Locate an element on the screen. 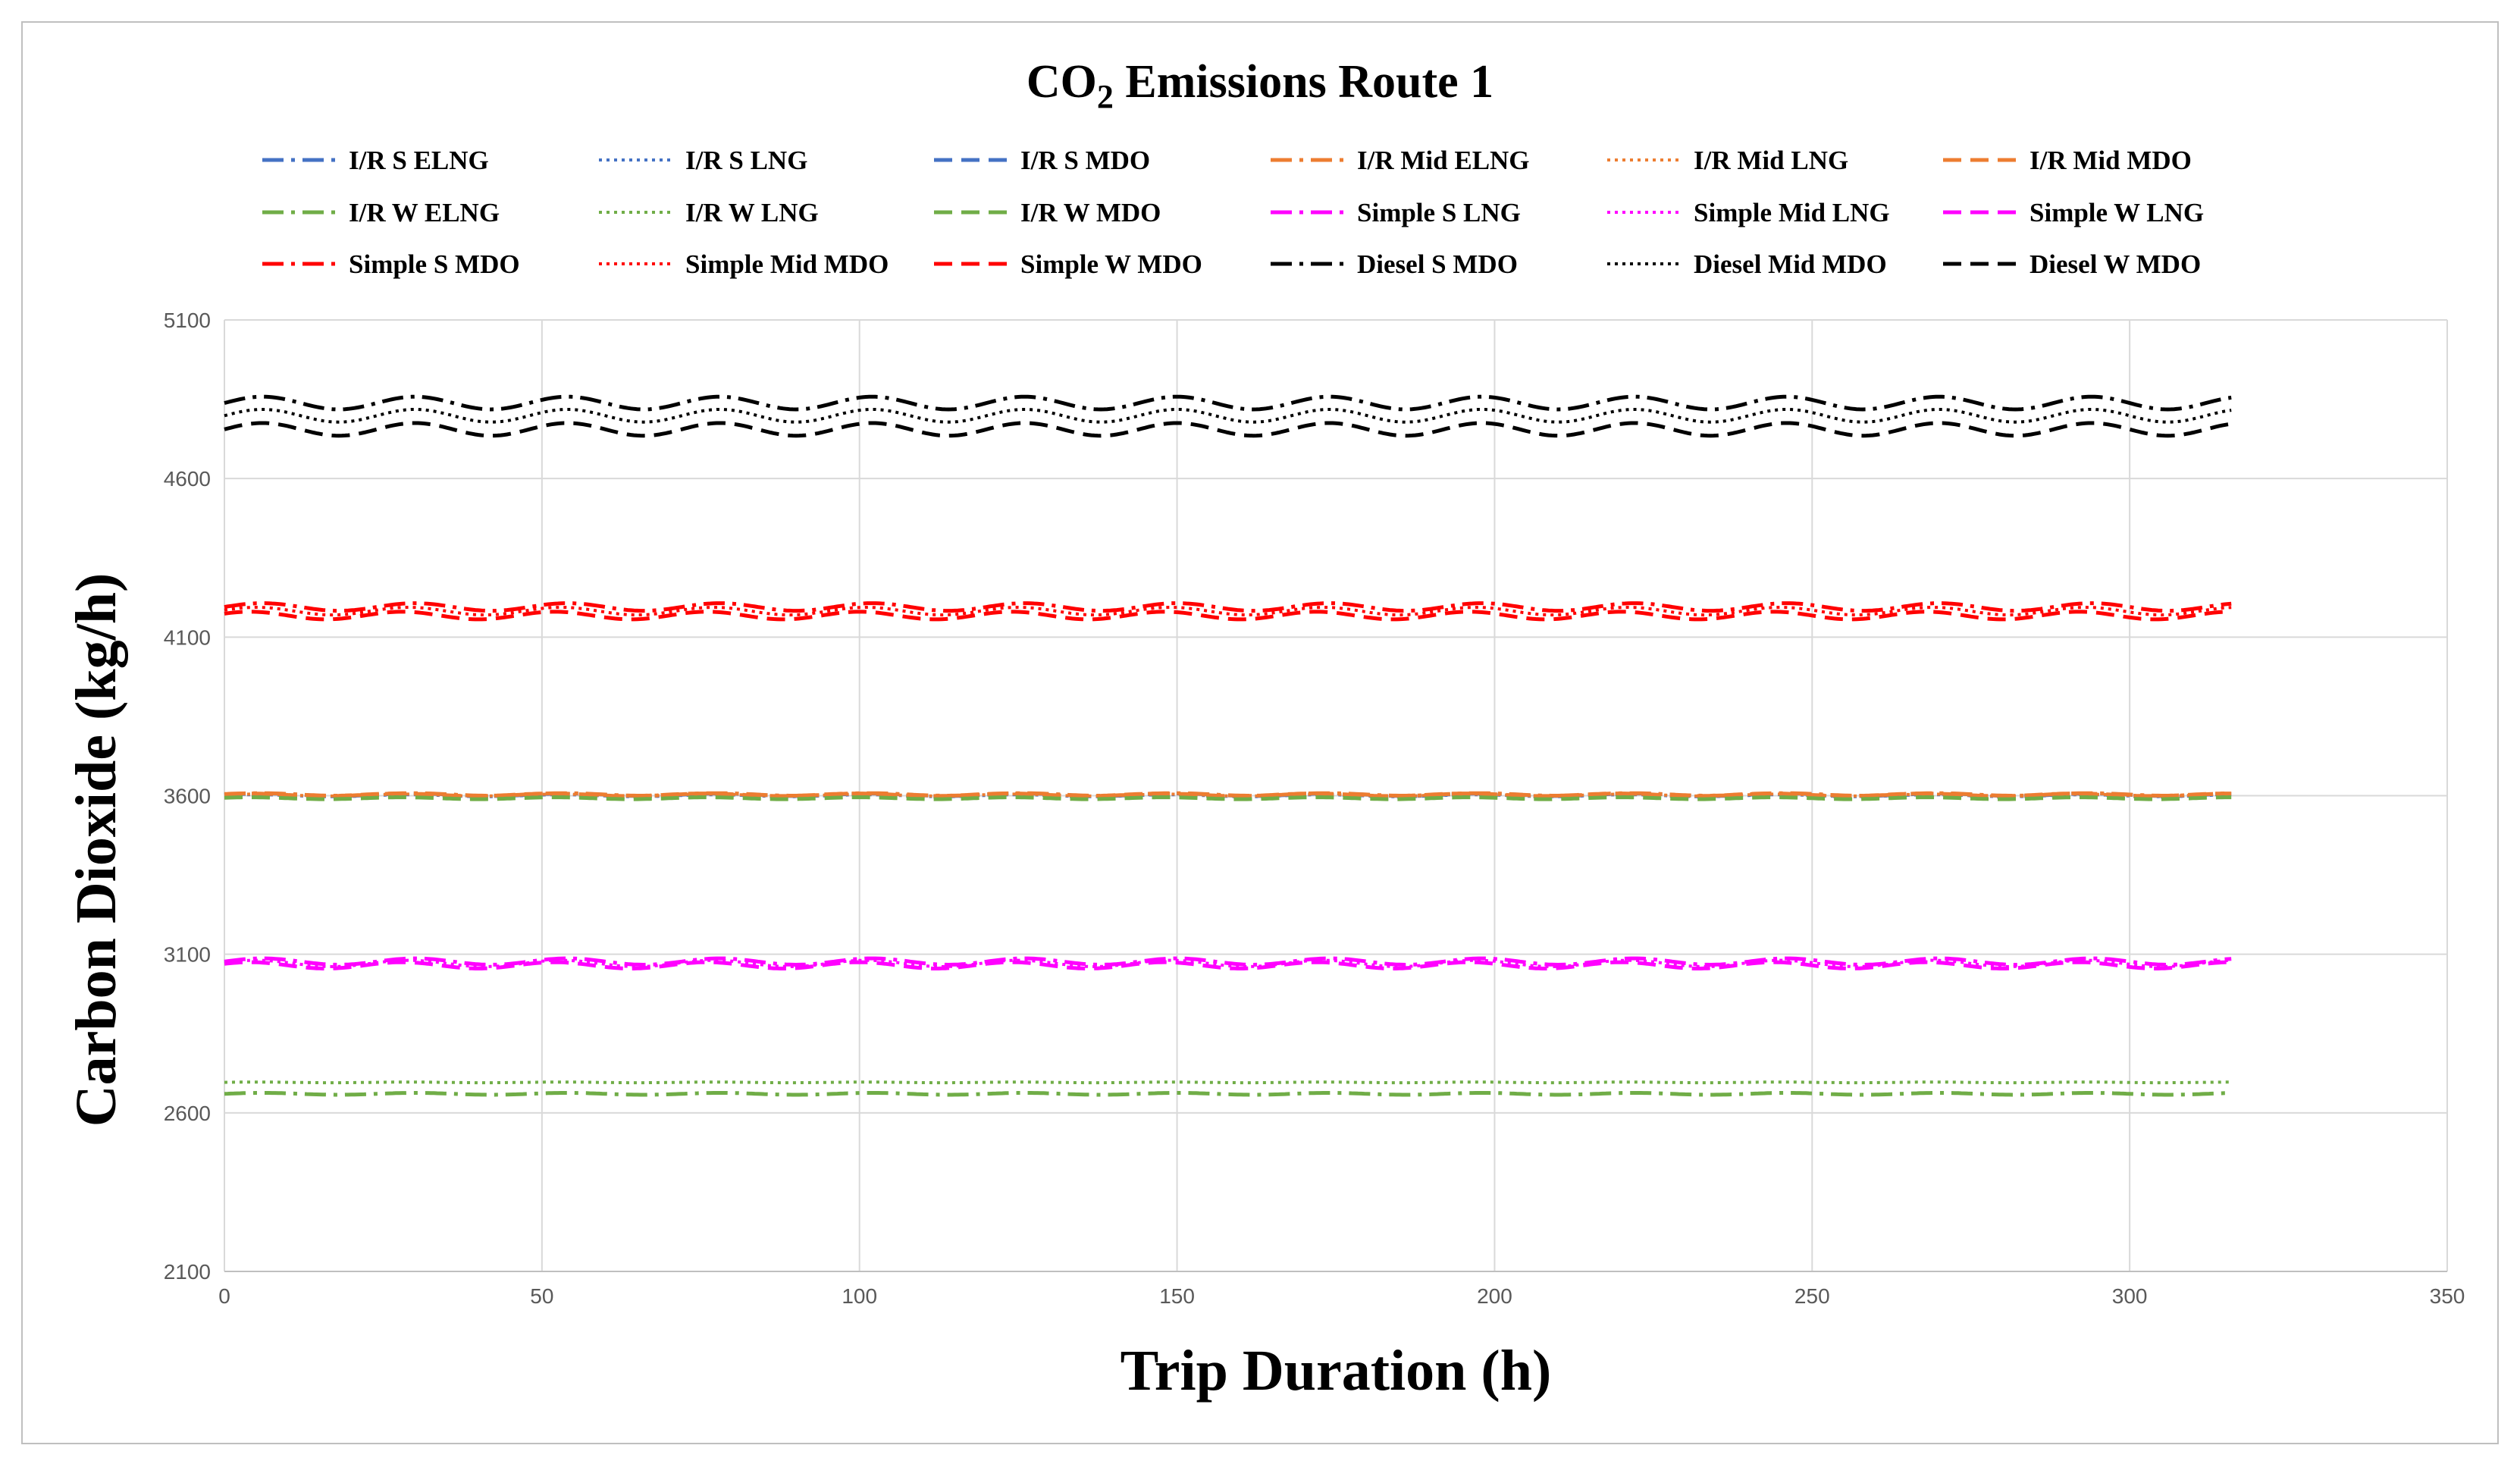  legend-label: I/R W LNG is located at coordinates (752, 213).